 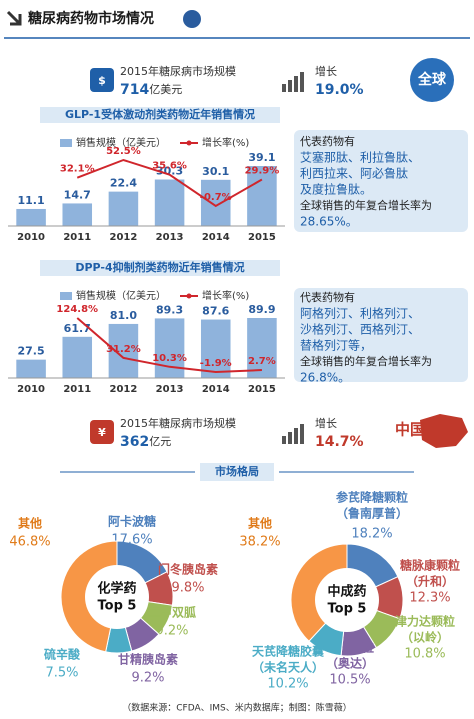 I want to click on global-badge: 全球, so click(x=432, y=79).